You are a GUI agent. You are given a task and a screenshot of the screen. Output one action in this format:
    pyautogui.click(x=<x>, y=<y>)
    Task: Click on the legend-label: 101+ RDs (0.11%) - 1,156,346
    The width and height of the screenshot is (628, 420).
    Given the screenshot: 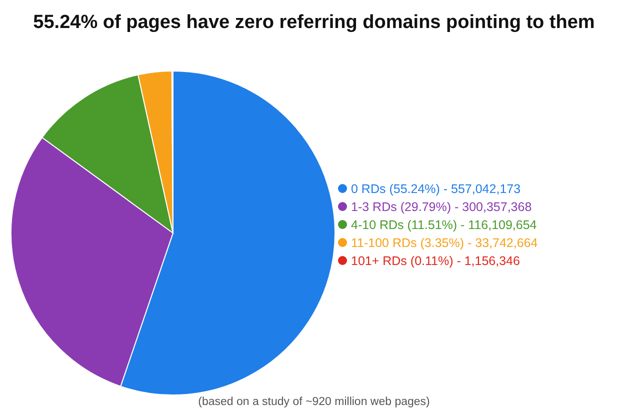 What is the action you would take?
    pyautogui.click(x=435, y=261)
    